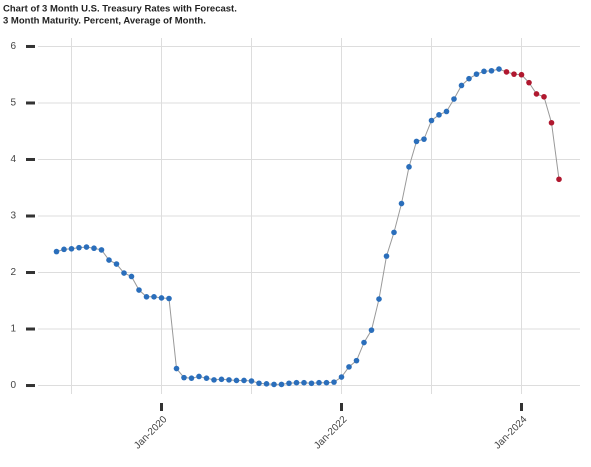  What do you see at coordinates (13, 272) in the screenshot?
I see `y-tick-label: 2` at bounding box center [13, 272].